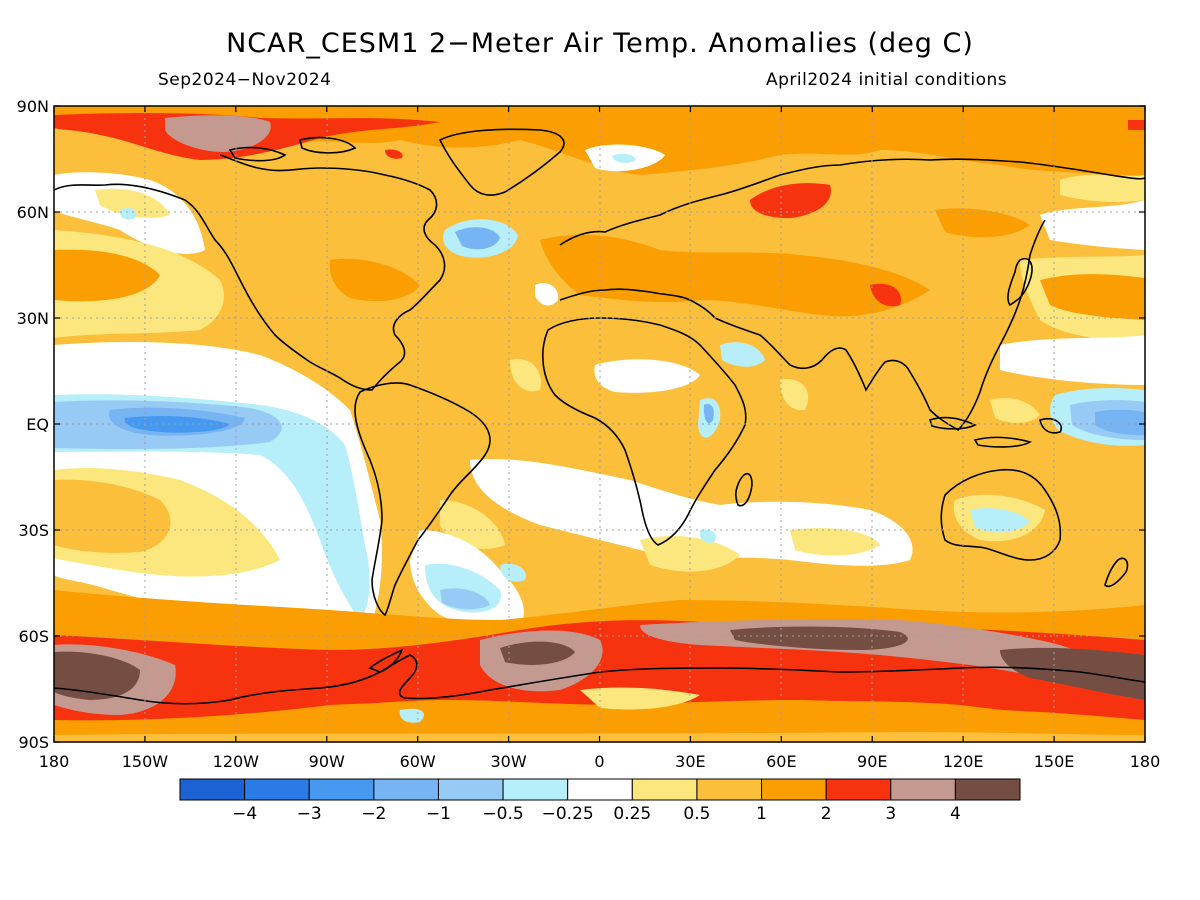  What do you see at coordinates (327, 761) in the screenshot?
I see `lon-label: 90W` at bounding box center [327, 761].